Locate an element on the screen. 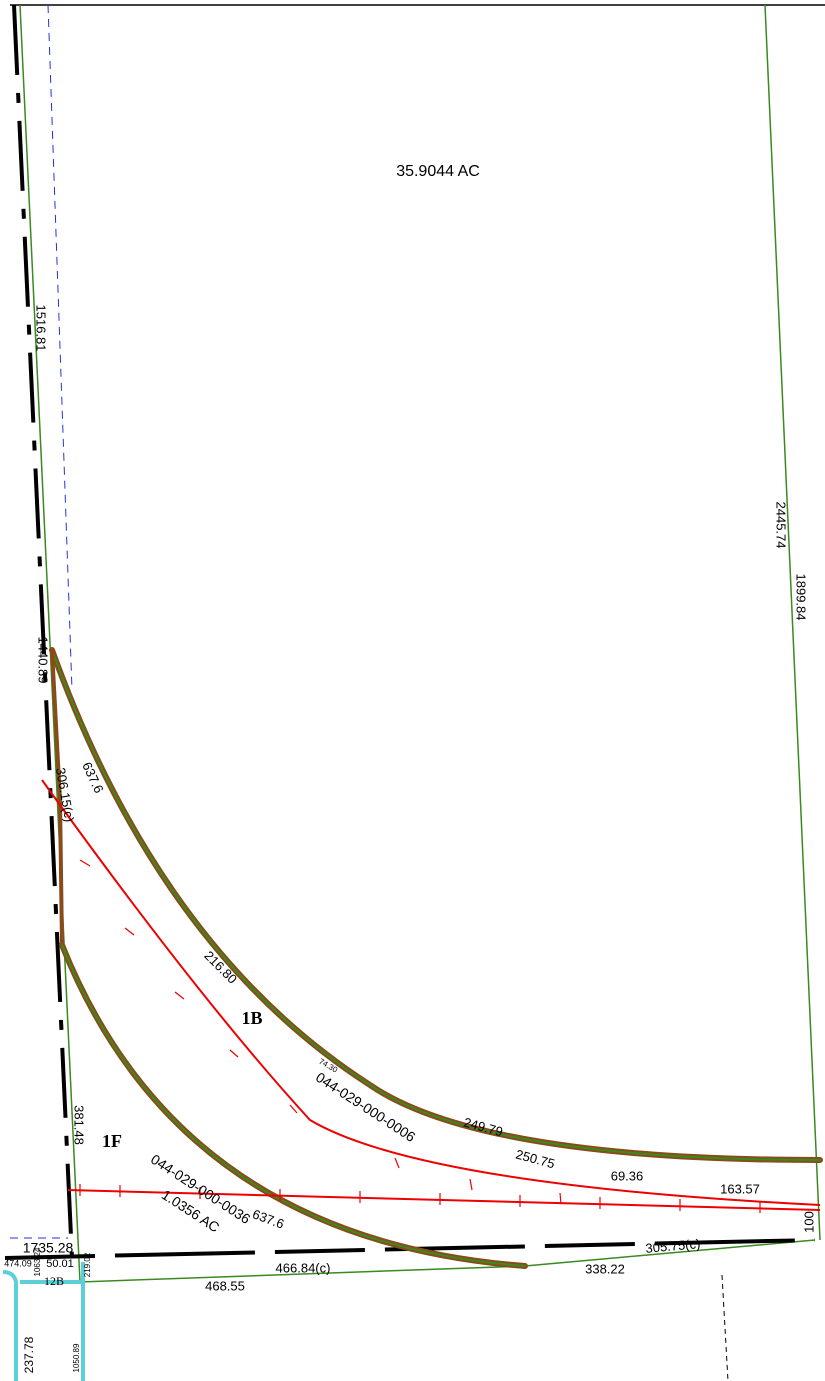 This screenshot has width=825, height=1381. map-label: 468.55 is located at coordinates (225, 1285).